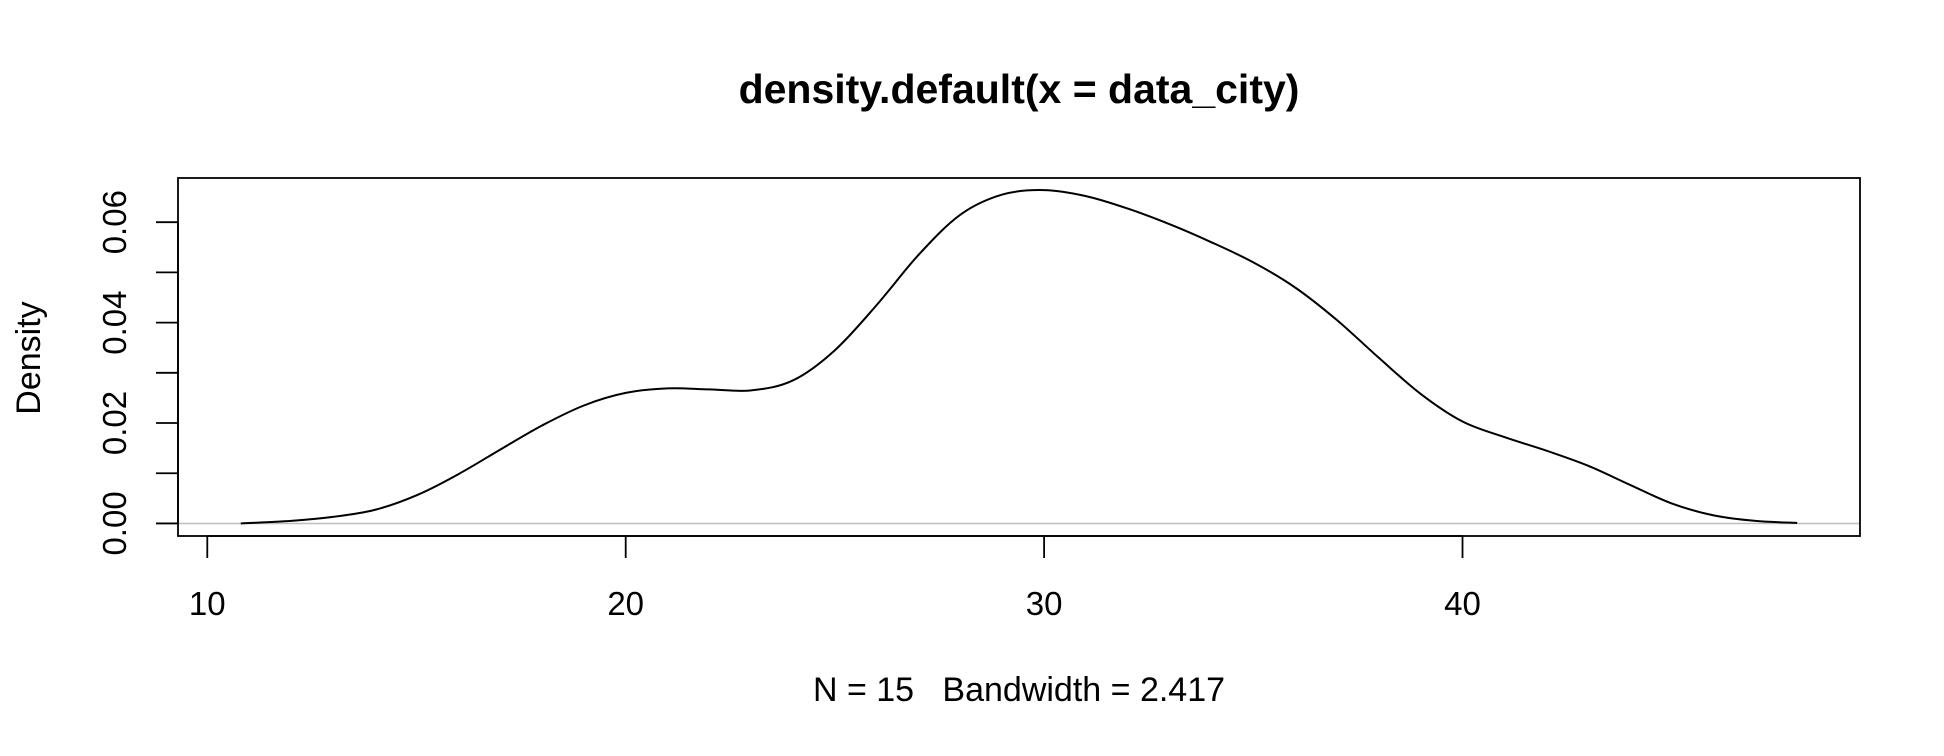 The width and height of the screenshot is (1944, 756). What do you see at coordinates (1019, 89) in the screenshot?
I see `chart-title: density.default(x = data_city)` at bounding box center [1019, 89].